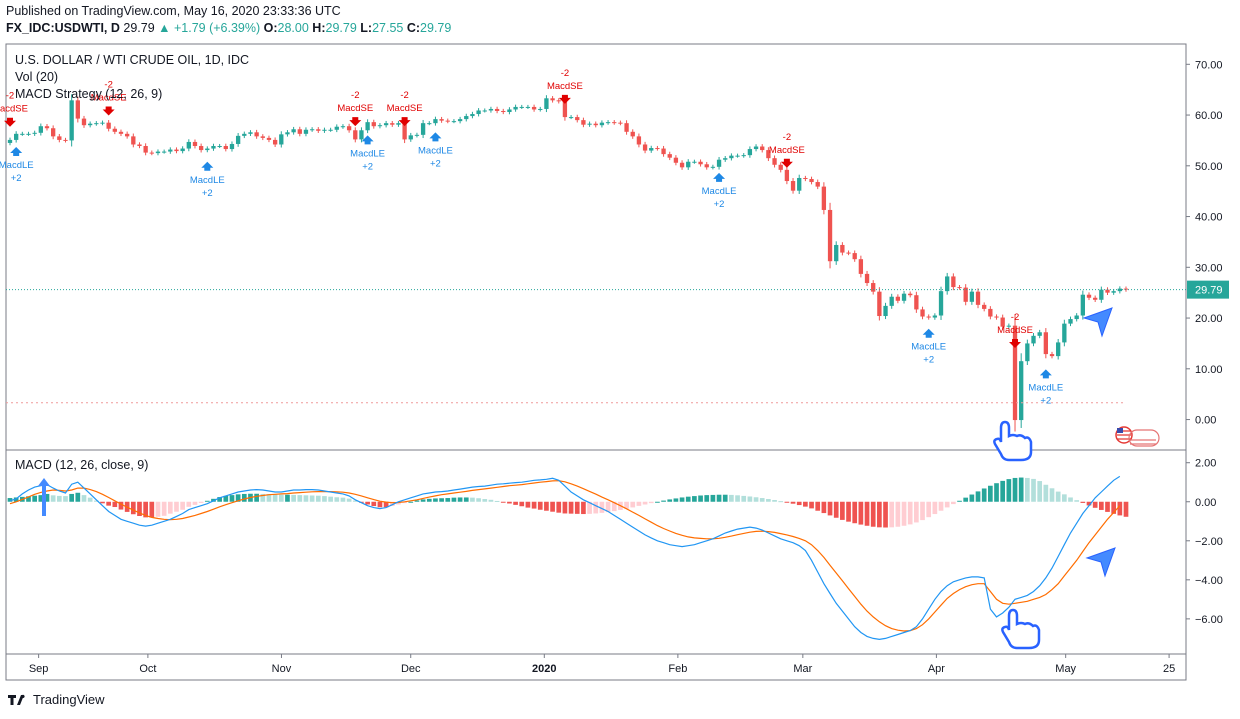 Image resolution: width=1240 pixels, height=719 pixels. Describe the element at coordinates (89, 94) in the screenshot. I see `strategy-legend: MACD Strategy (12, 26, 9)` at that location.